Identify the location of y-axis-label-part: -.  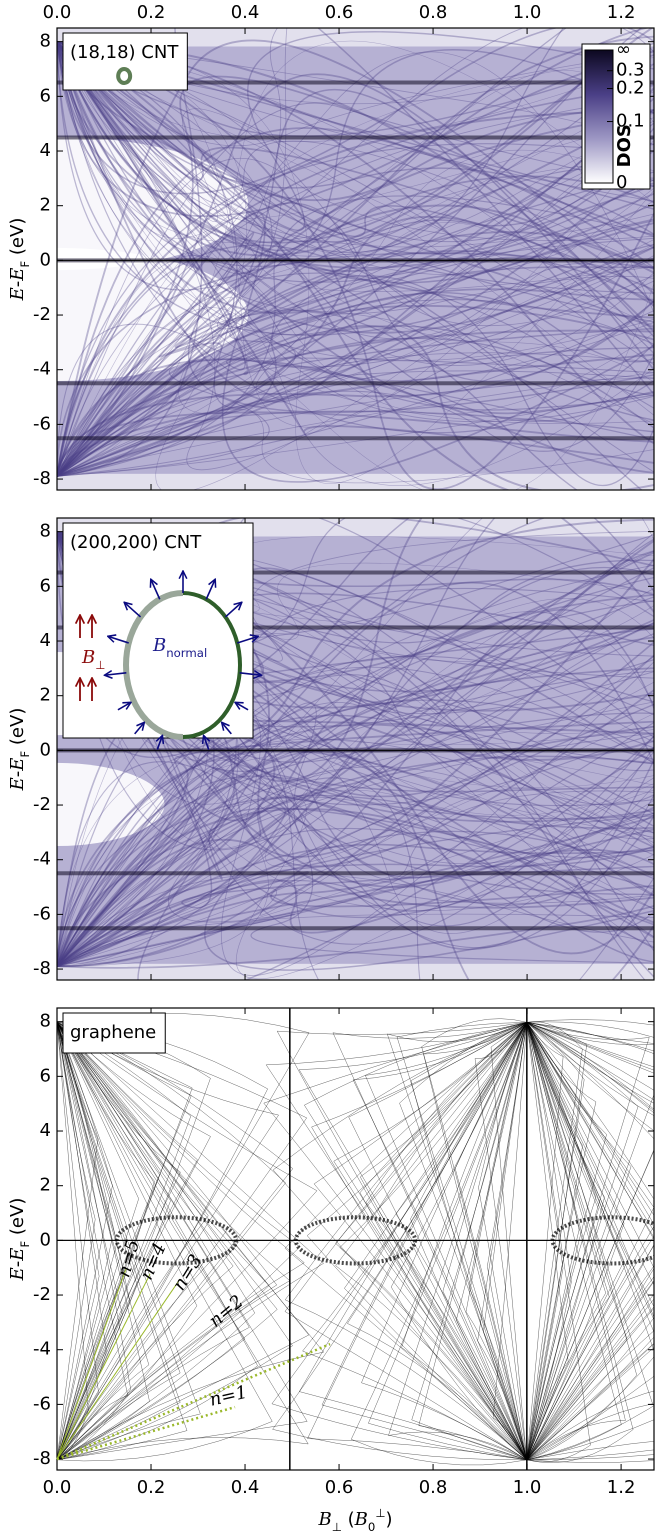
(17, 284).